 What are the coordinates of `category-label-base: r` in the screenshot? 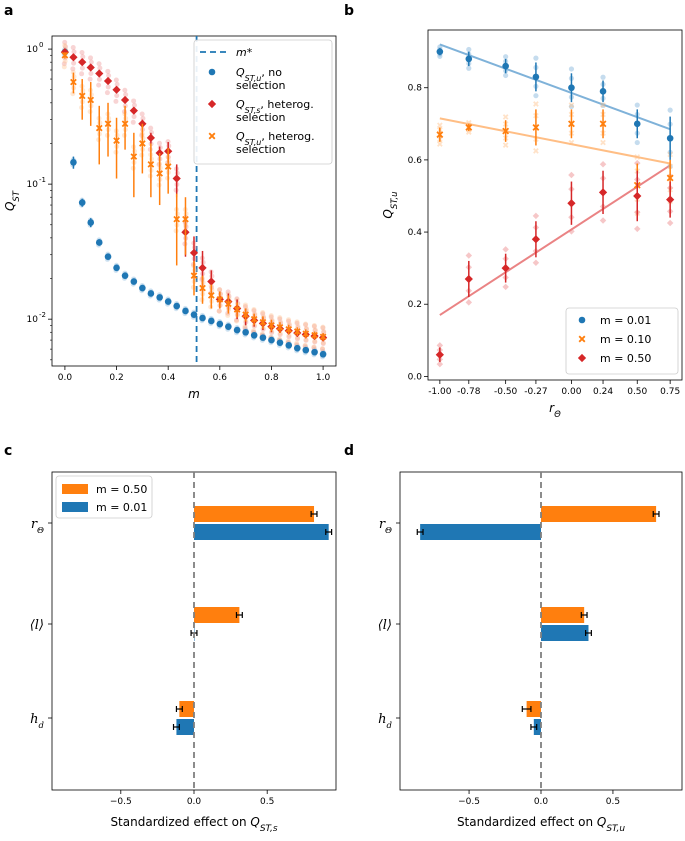 It's located at (34, 524).